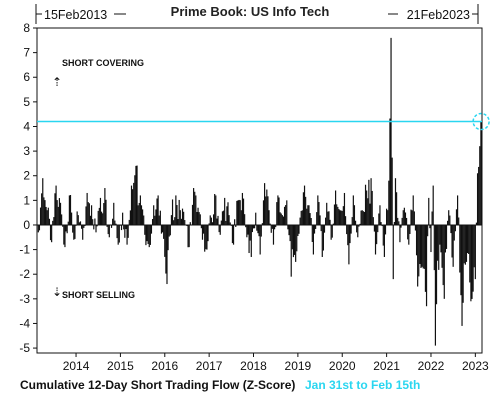 This screenshot has height=408, width=500. Describe the element at coordinates (438, 15) in the screenshot. I see `end-date-label: 21Feb2023` at that location.